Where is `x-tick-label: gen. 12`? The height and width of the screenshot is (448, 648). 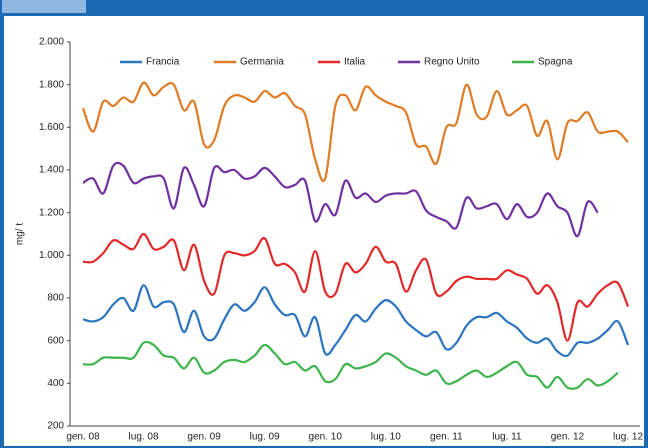 x-tick-label: gen. 12 is located at coordinates (568, 437).